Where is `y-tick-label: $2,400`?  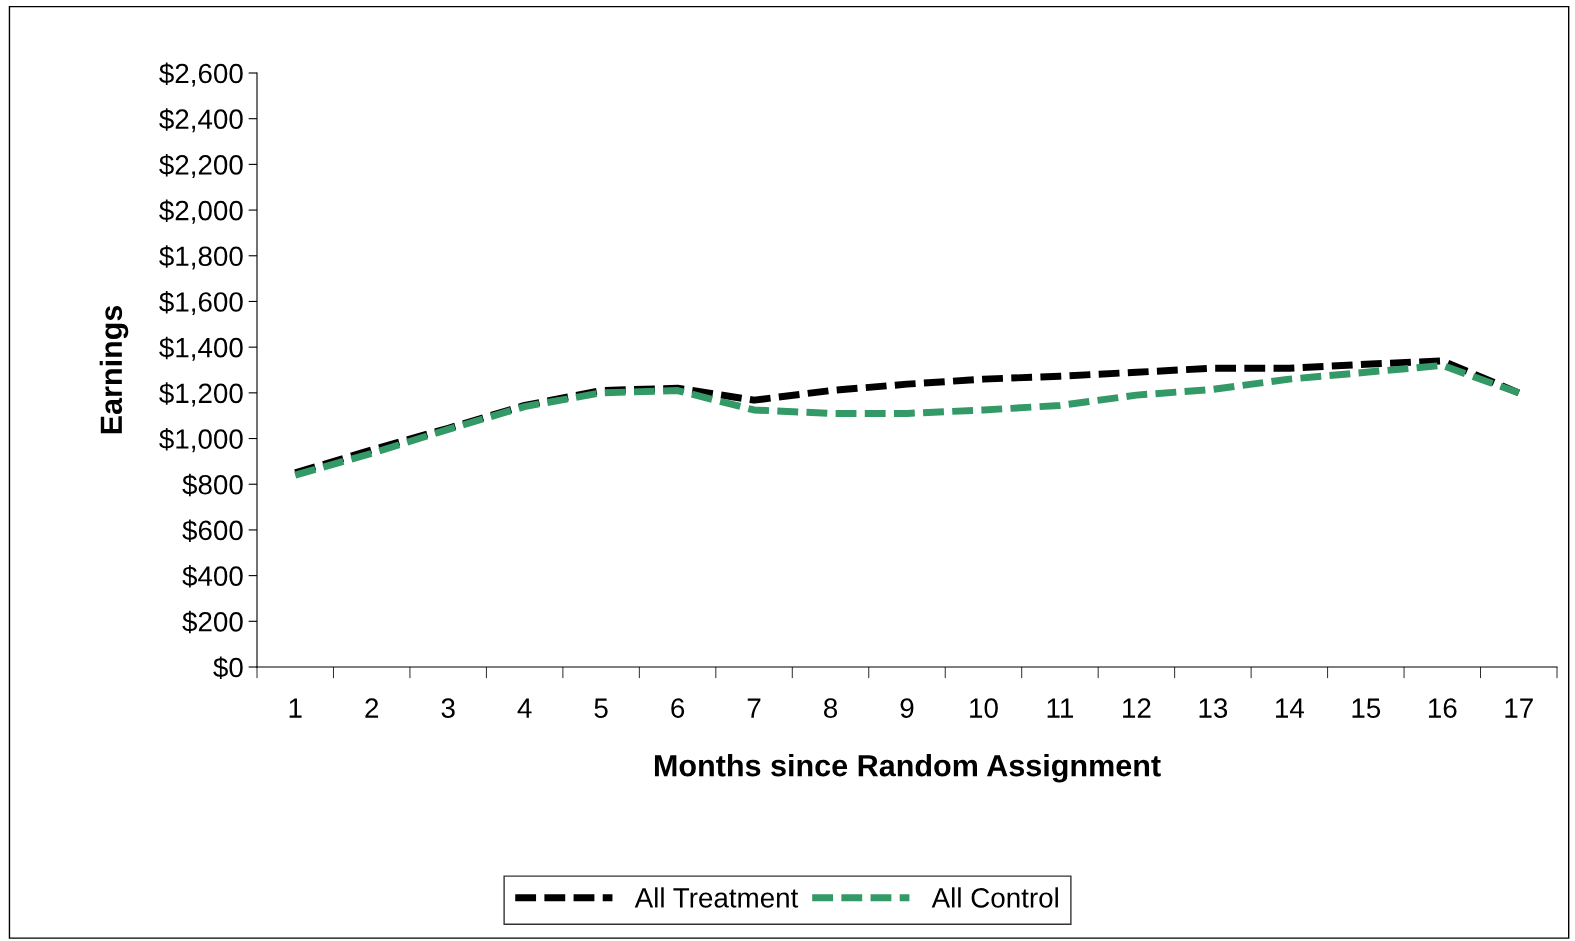
y-tick-label: $2,400 is located at coordinates (201, 120).